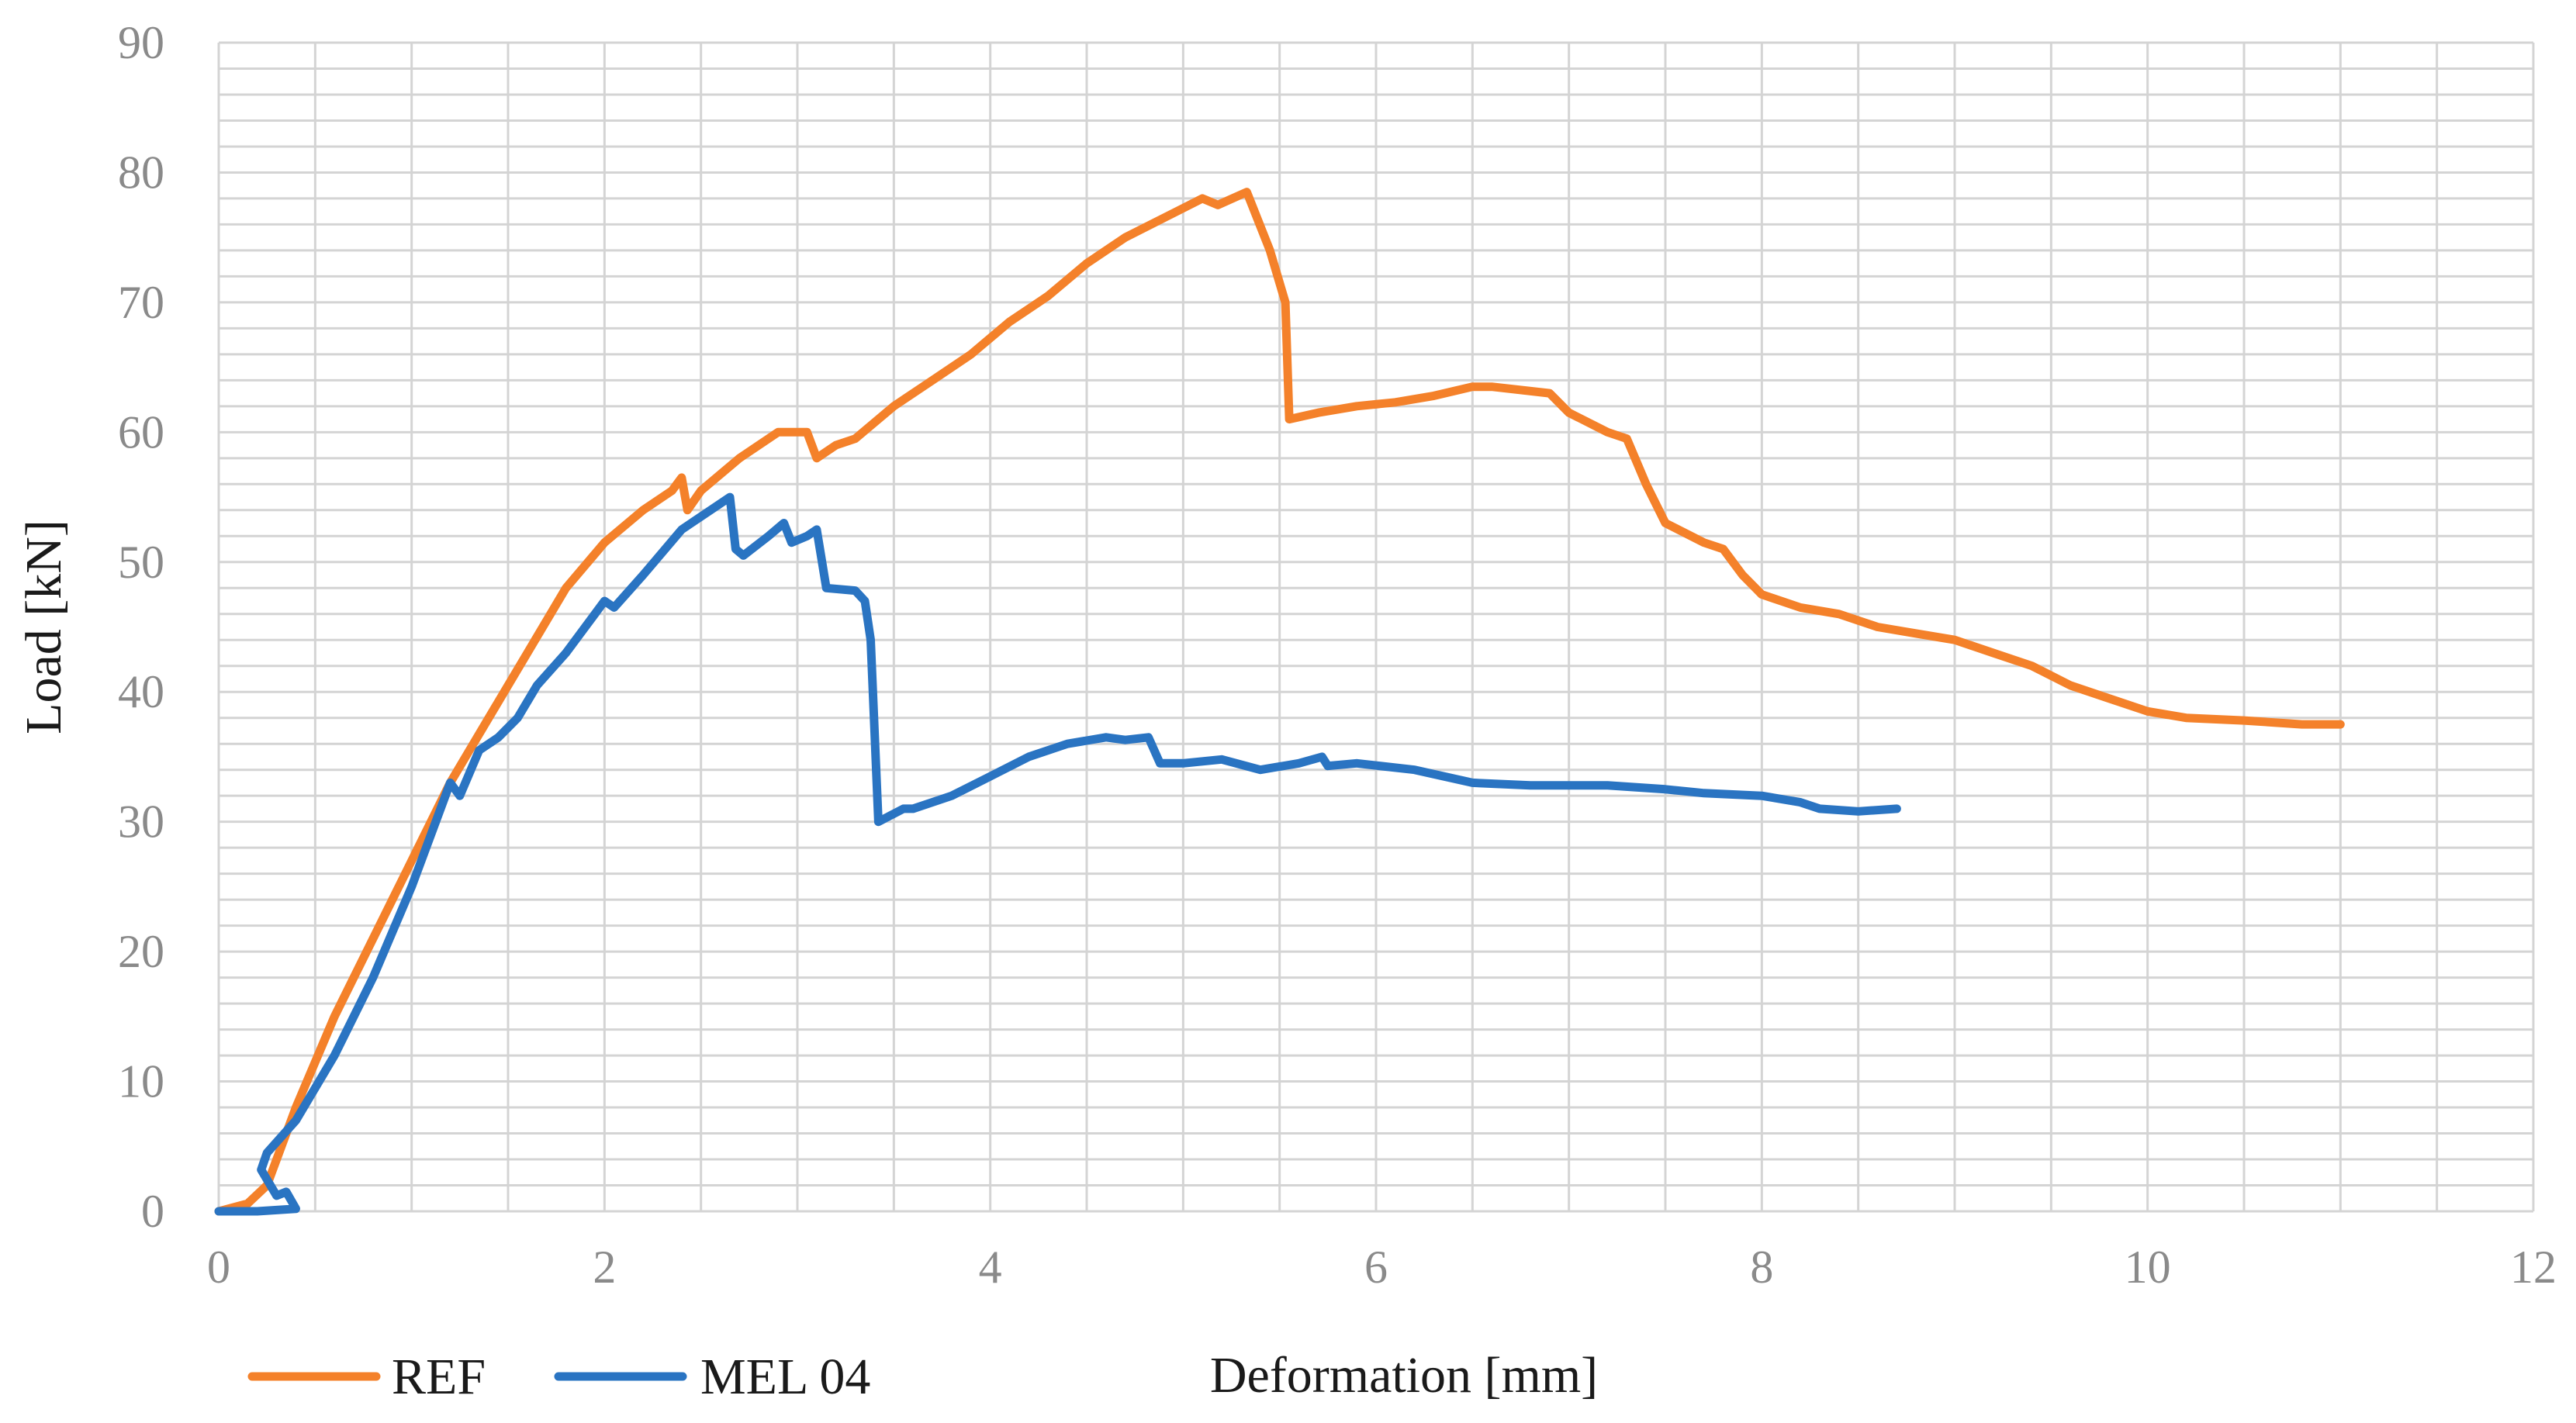 This screenshot has height=1423, width=2576. Describe the element at coordinates (141, 951) in the screenshot. I see `y-tick-label: 20` at that location.